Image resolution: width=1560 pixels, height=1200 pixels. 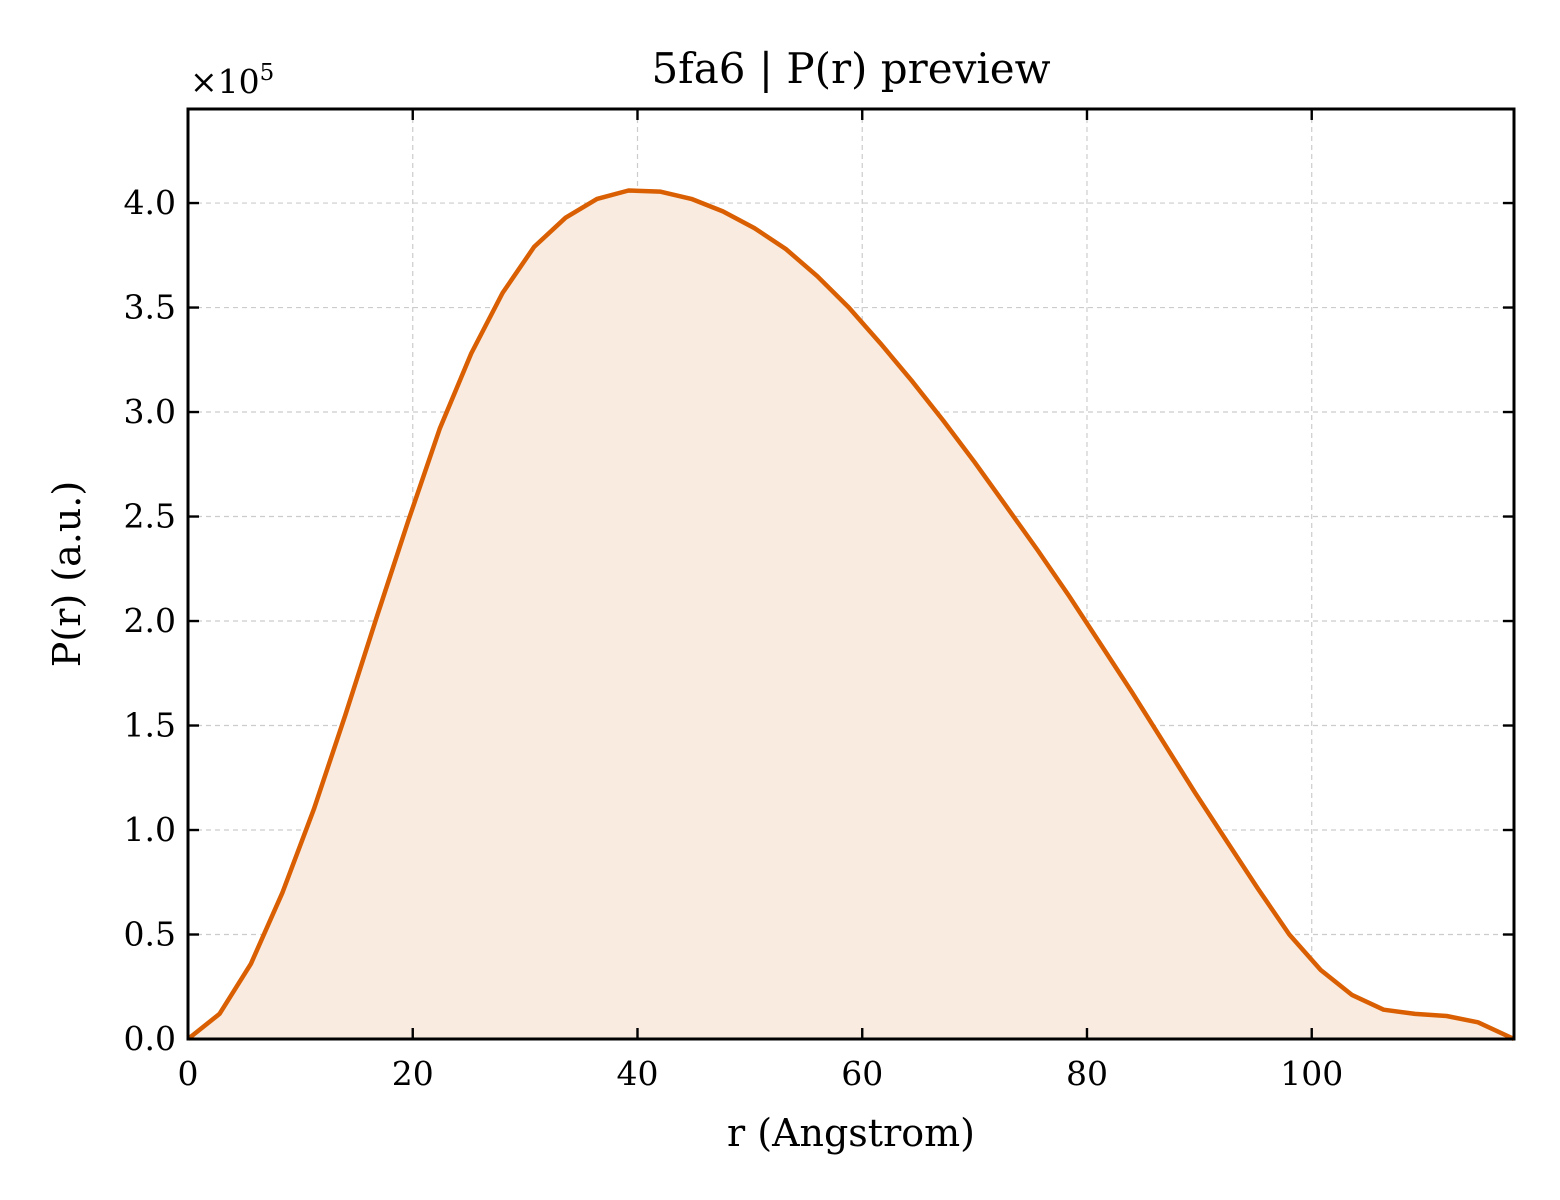 What do you see at coordinates (150, 620) in the screenshot?
I see `y-tick-label: 2.0` at bounding box center [150, 620].